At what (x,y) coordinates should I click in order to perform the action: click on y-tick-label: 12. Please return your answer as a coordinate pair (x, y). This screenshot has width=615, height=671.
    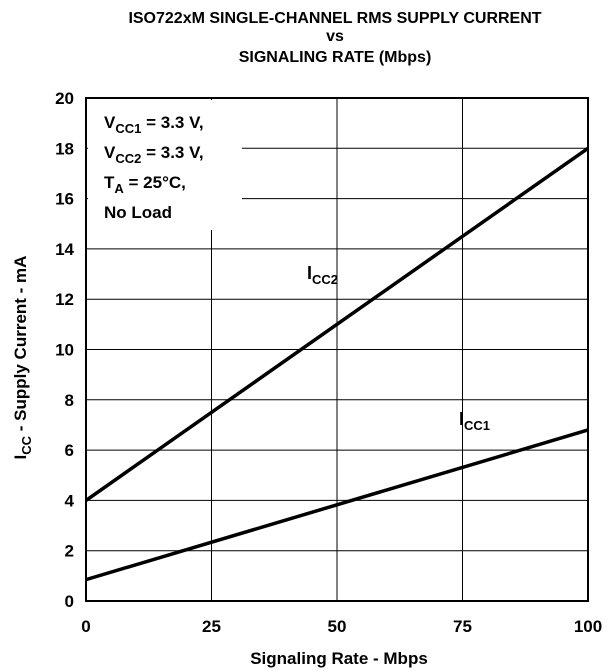
    Looking at the image, I should click on (64, 299).